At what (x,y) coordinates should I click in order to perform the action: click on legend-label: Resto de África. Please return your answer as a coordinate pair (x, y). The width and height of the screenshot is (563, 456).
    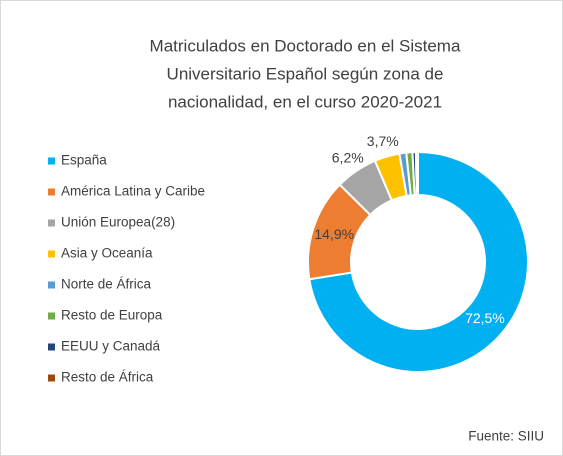
    Looking at the image, I should click on (107, 377).